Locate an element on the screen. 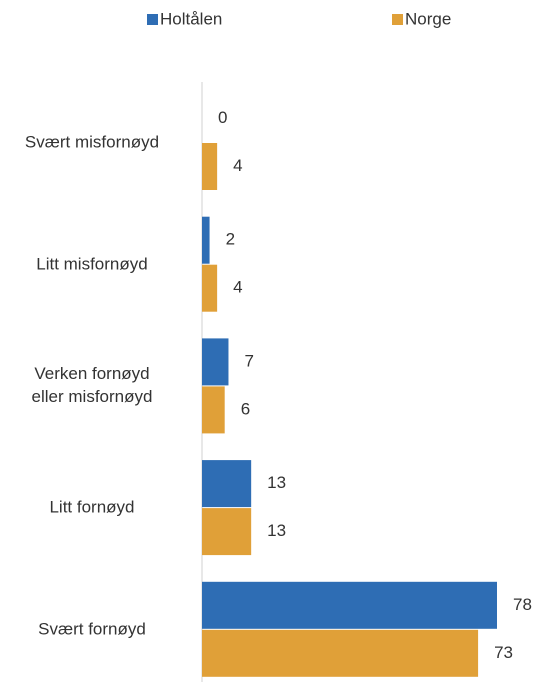  data-label: 78 is located at coordinates (522, 604).